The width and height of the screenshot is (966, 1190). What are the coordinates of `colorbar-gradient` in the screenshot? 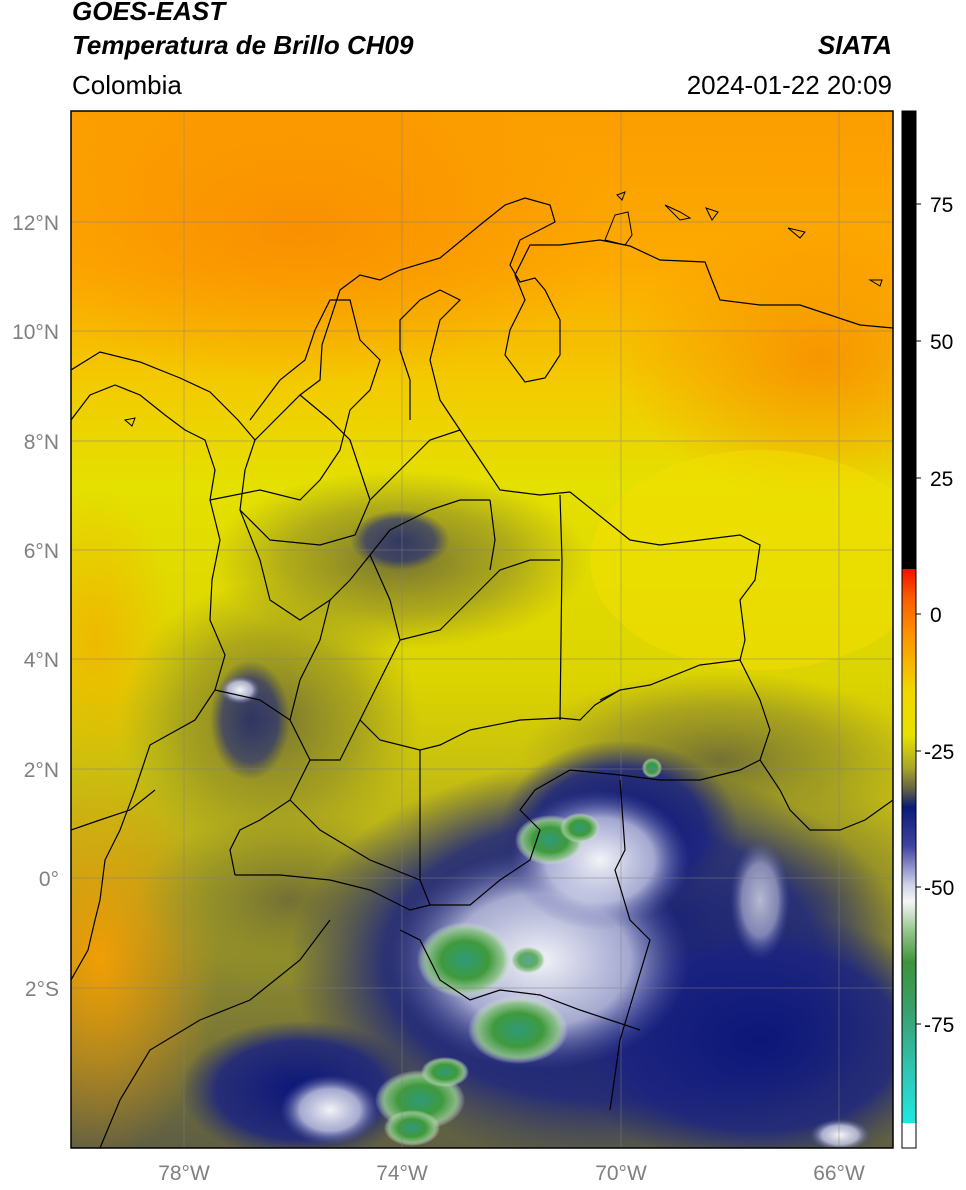 It's located at (909, 846).